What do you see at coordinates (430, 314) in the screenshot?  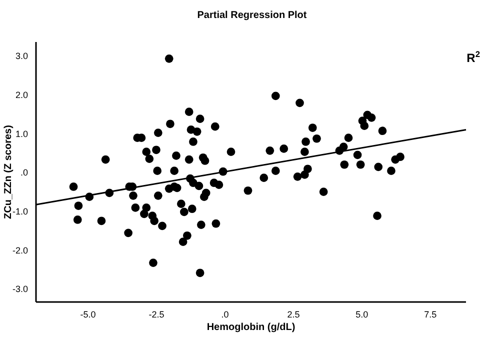 I see `x-tick-label: 7.5` at bounding box center [430, 314].